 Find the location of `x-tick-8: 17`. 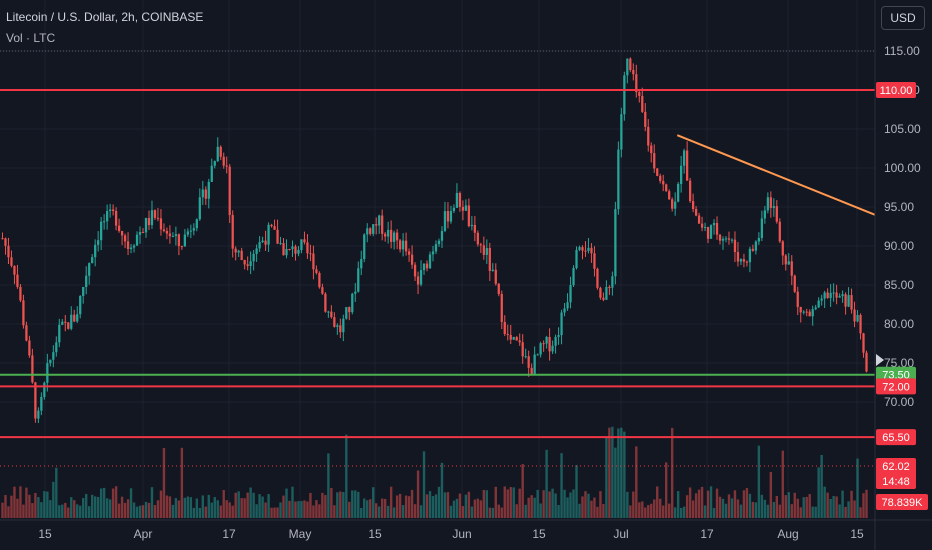

x-tick-8: 17 is located at coordinates (707, 534).